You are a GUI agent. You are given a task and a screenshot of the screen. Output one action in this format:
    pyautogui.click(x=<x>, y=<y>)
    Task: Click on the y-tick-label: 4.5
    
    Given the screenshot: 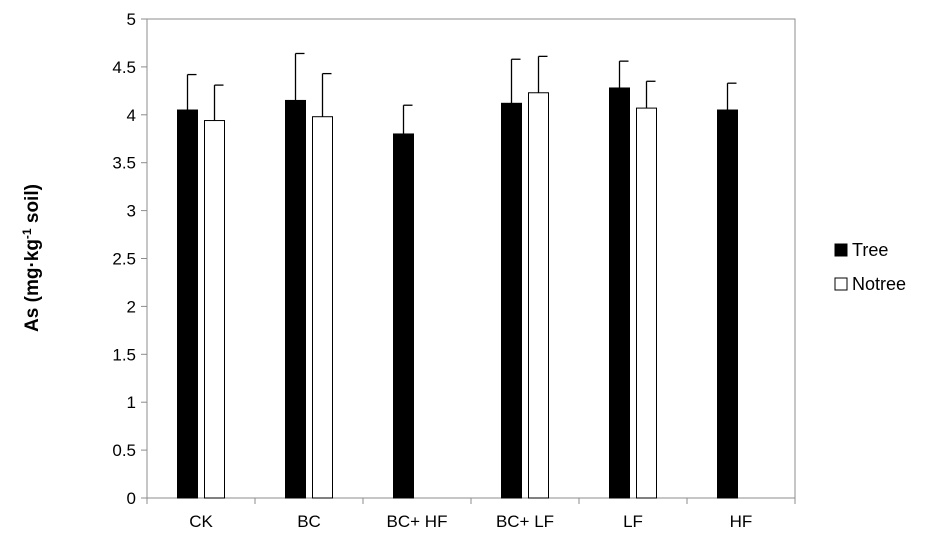 What is the action you would take?
    pyautogui.click(x=124, y=67)
    